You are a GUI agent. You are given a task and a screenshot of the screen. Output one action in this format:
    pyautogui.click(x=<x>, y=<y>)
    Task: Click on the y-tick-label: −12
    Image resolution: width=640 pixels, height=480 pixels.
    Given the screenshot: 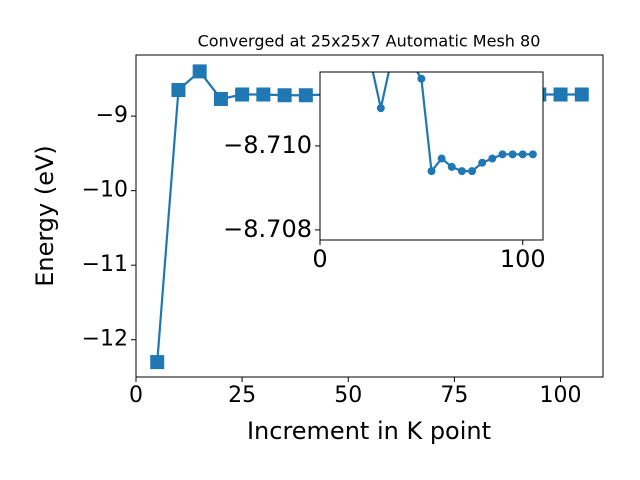 What is the action you would take?
    pyautogui.click(x=105, y=339)
    